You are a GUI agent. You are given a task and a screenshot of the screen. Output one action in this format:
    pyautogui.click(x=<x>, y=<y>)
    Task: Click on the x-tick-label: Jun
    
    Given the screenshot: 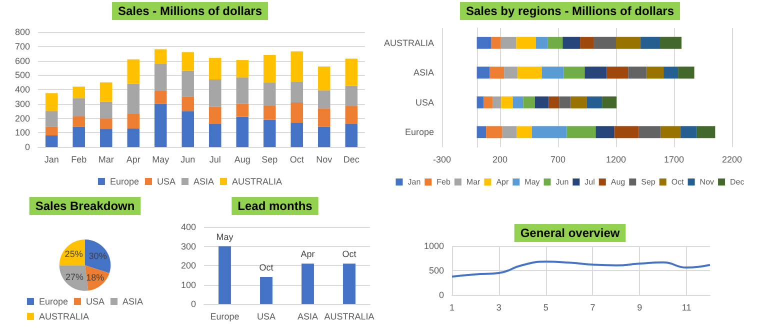 What is the action you would take?
    pyautogui.click(x=188, y=159)
    